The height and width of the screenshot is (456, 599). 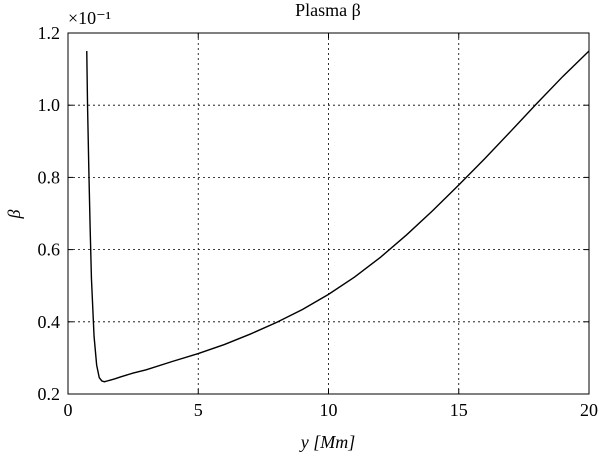 I want to click on x-tick-label: 15, so click(x=459, y=410).